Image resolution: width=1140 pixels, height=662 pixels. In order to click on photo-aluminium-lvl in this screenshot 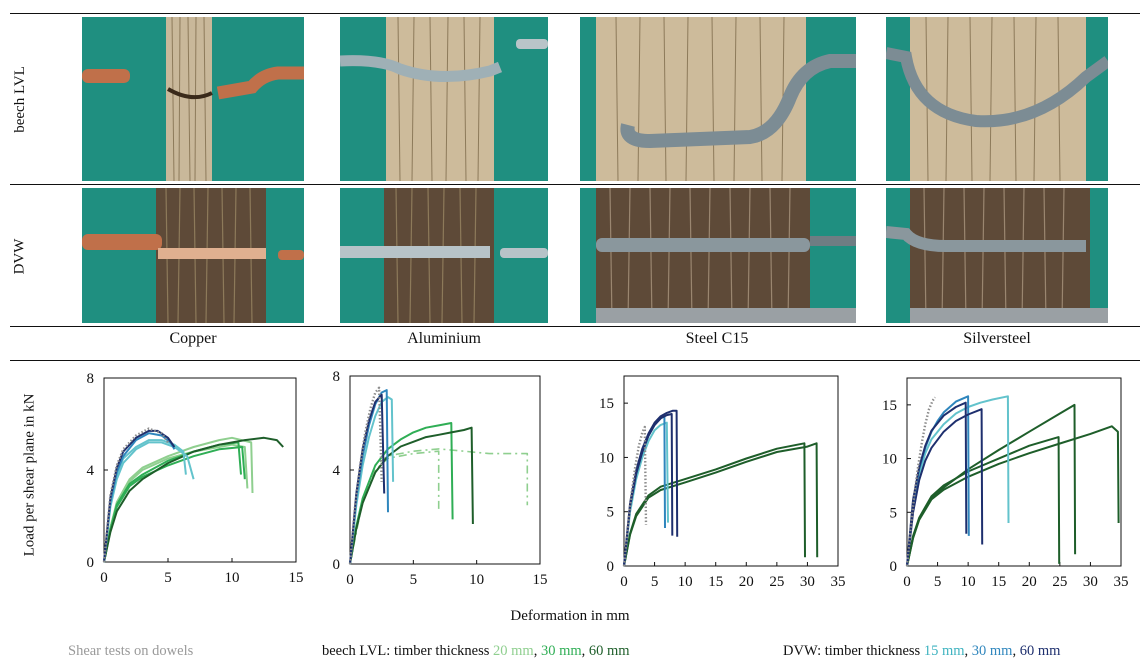, I will do `click(444, 99)`.